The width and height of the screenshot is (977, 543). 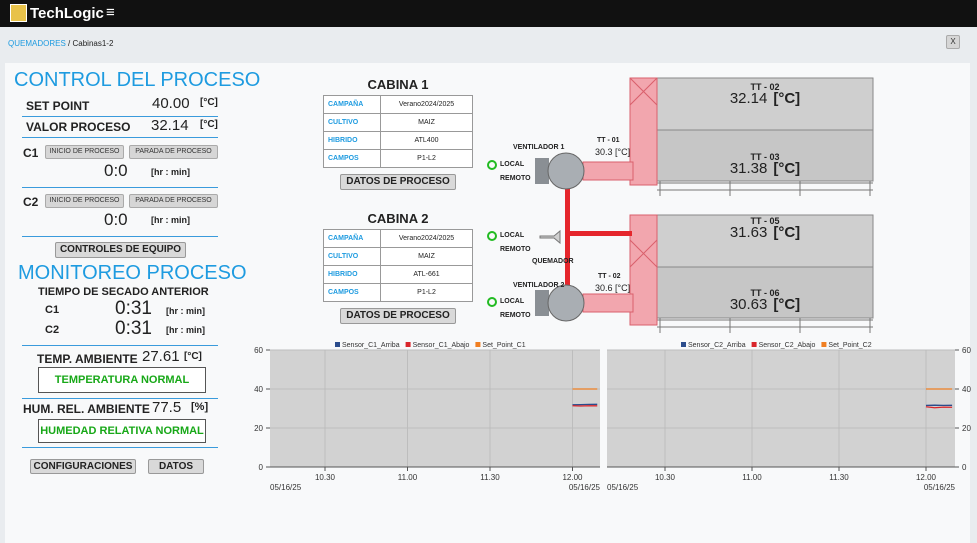 What do you see at coordinates (515, 249) in the screenshot?
I see `remote-label: REMOTO` at bounding box center [515, 249].